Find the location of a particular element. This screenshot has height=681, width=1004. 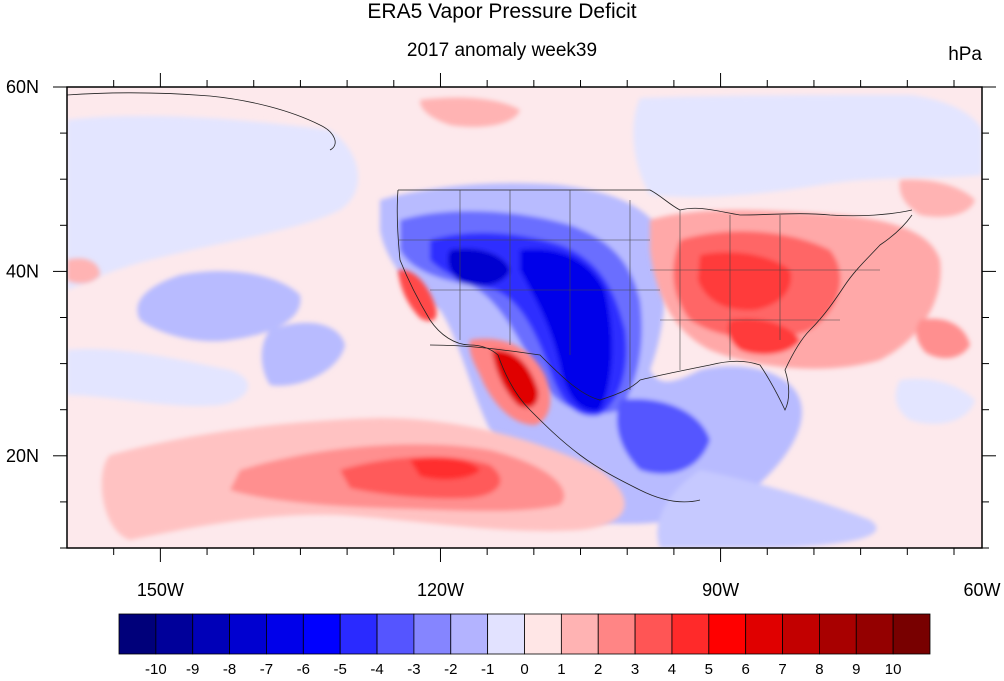

colorbar-label: 8 is located at coordinates (819, 669).